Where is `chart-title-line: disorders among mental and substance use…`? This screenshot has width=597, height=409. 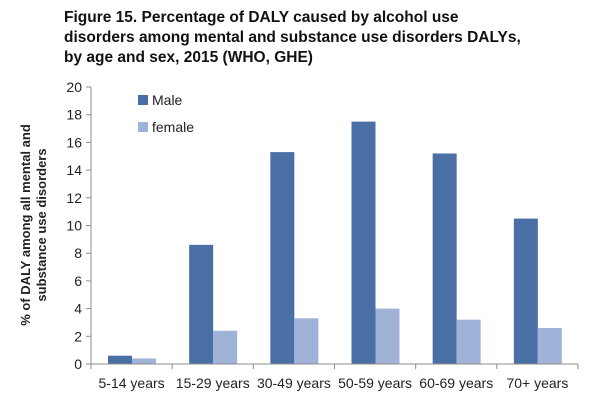
chart-title-line: disorders among mental and substance use… is located at coordinates (292, 37).